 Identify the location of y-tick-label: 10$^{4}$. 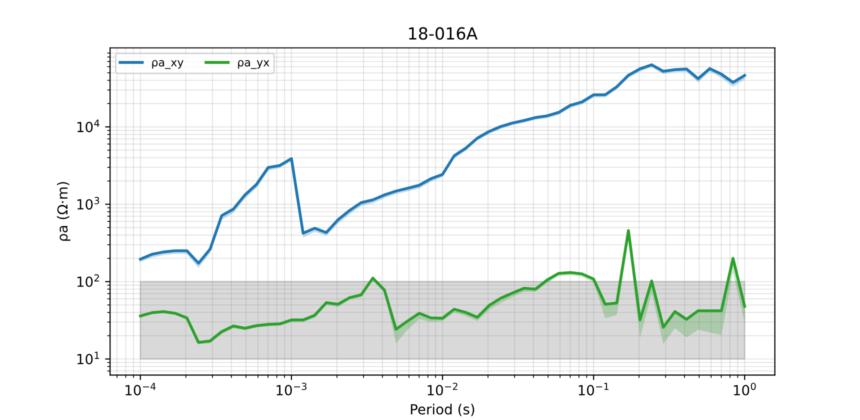
(88, 126).